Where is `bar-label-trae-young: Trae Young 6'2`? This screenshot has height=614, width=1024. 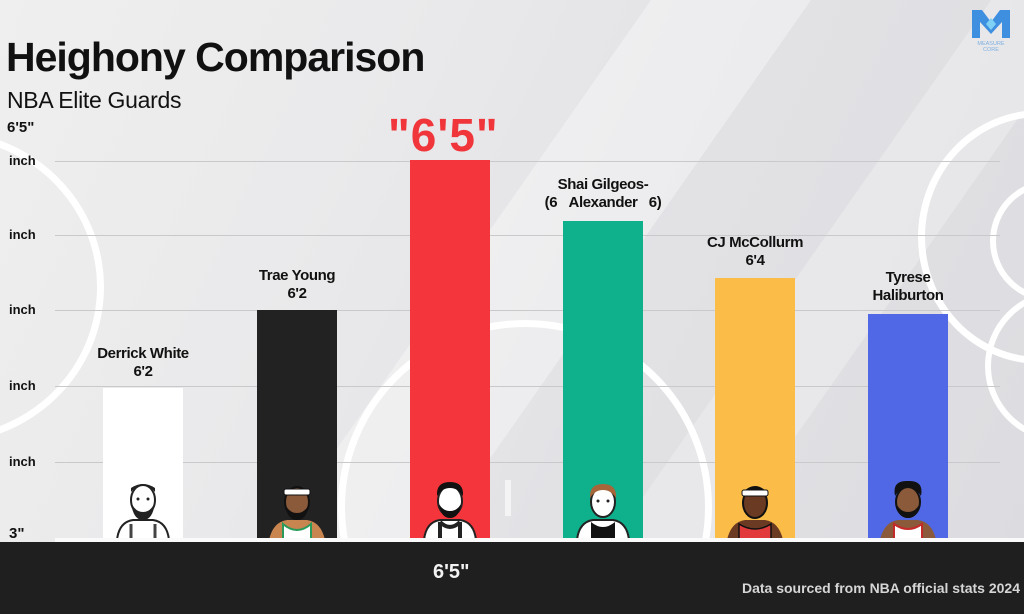 bar-label-trae-young: Trae Young 6'2 is located at coordinates (297, 284).